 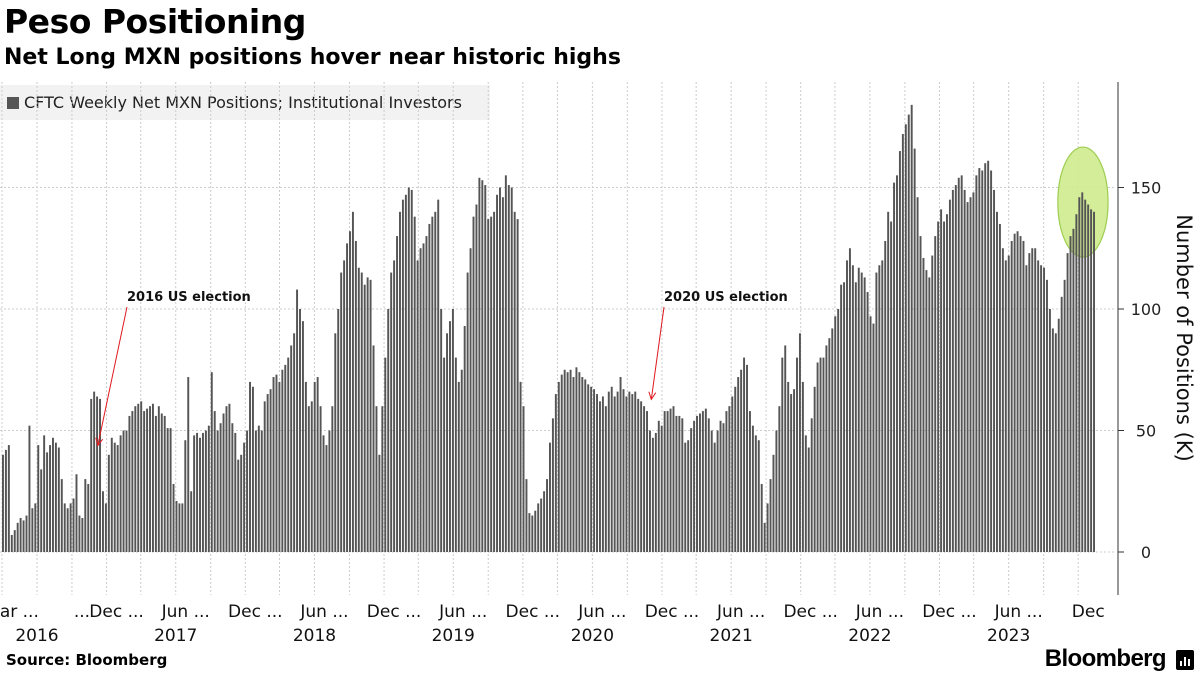 I want to click on x-year-label: 2023, so click(x=1008, y=636).